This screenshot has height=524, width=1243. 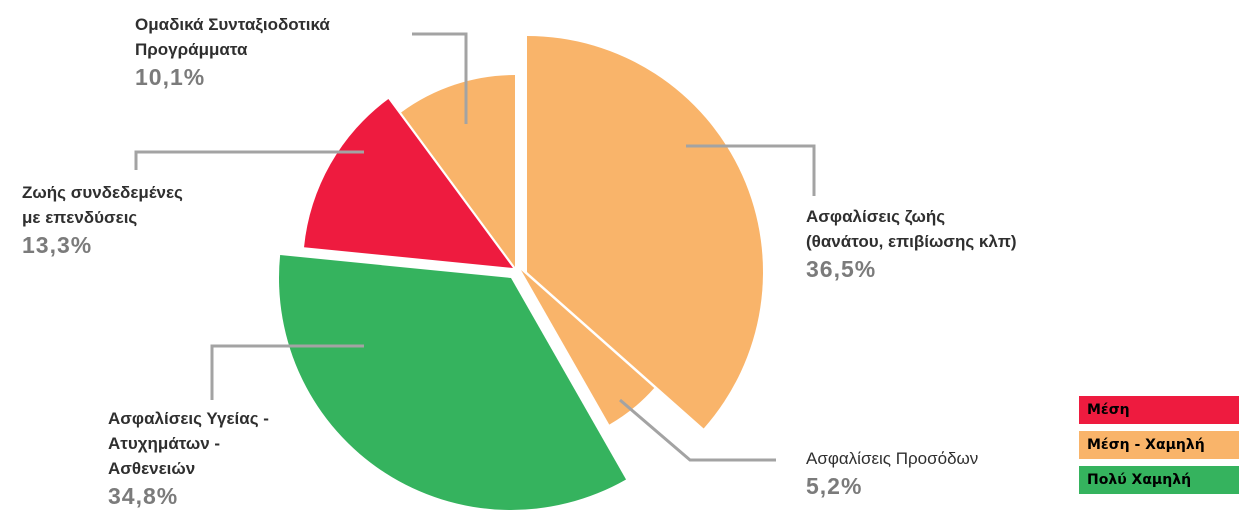 I want to click on pie-slice-pension, so click(x=458, y=171).